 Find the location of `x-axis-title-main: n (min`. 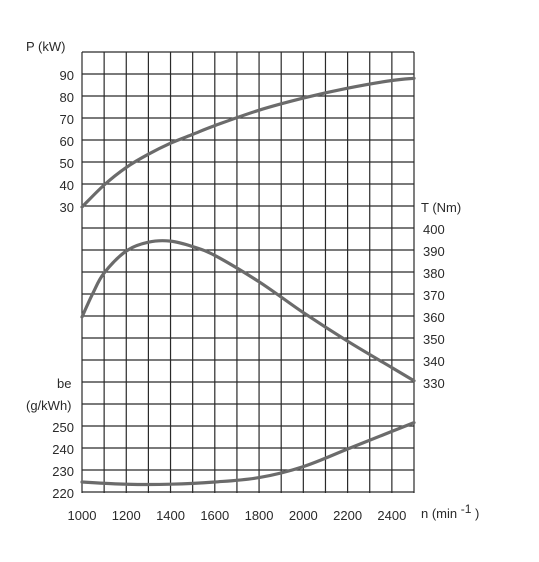

x-axis-title-main: n (min is located at coordinates (439, 513).